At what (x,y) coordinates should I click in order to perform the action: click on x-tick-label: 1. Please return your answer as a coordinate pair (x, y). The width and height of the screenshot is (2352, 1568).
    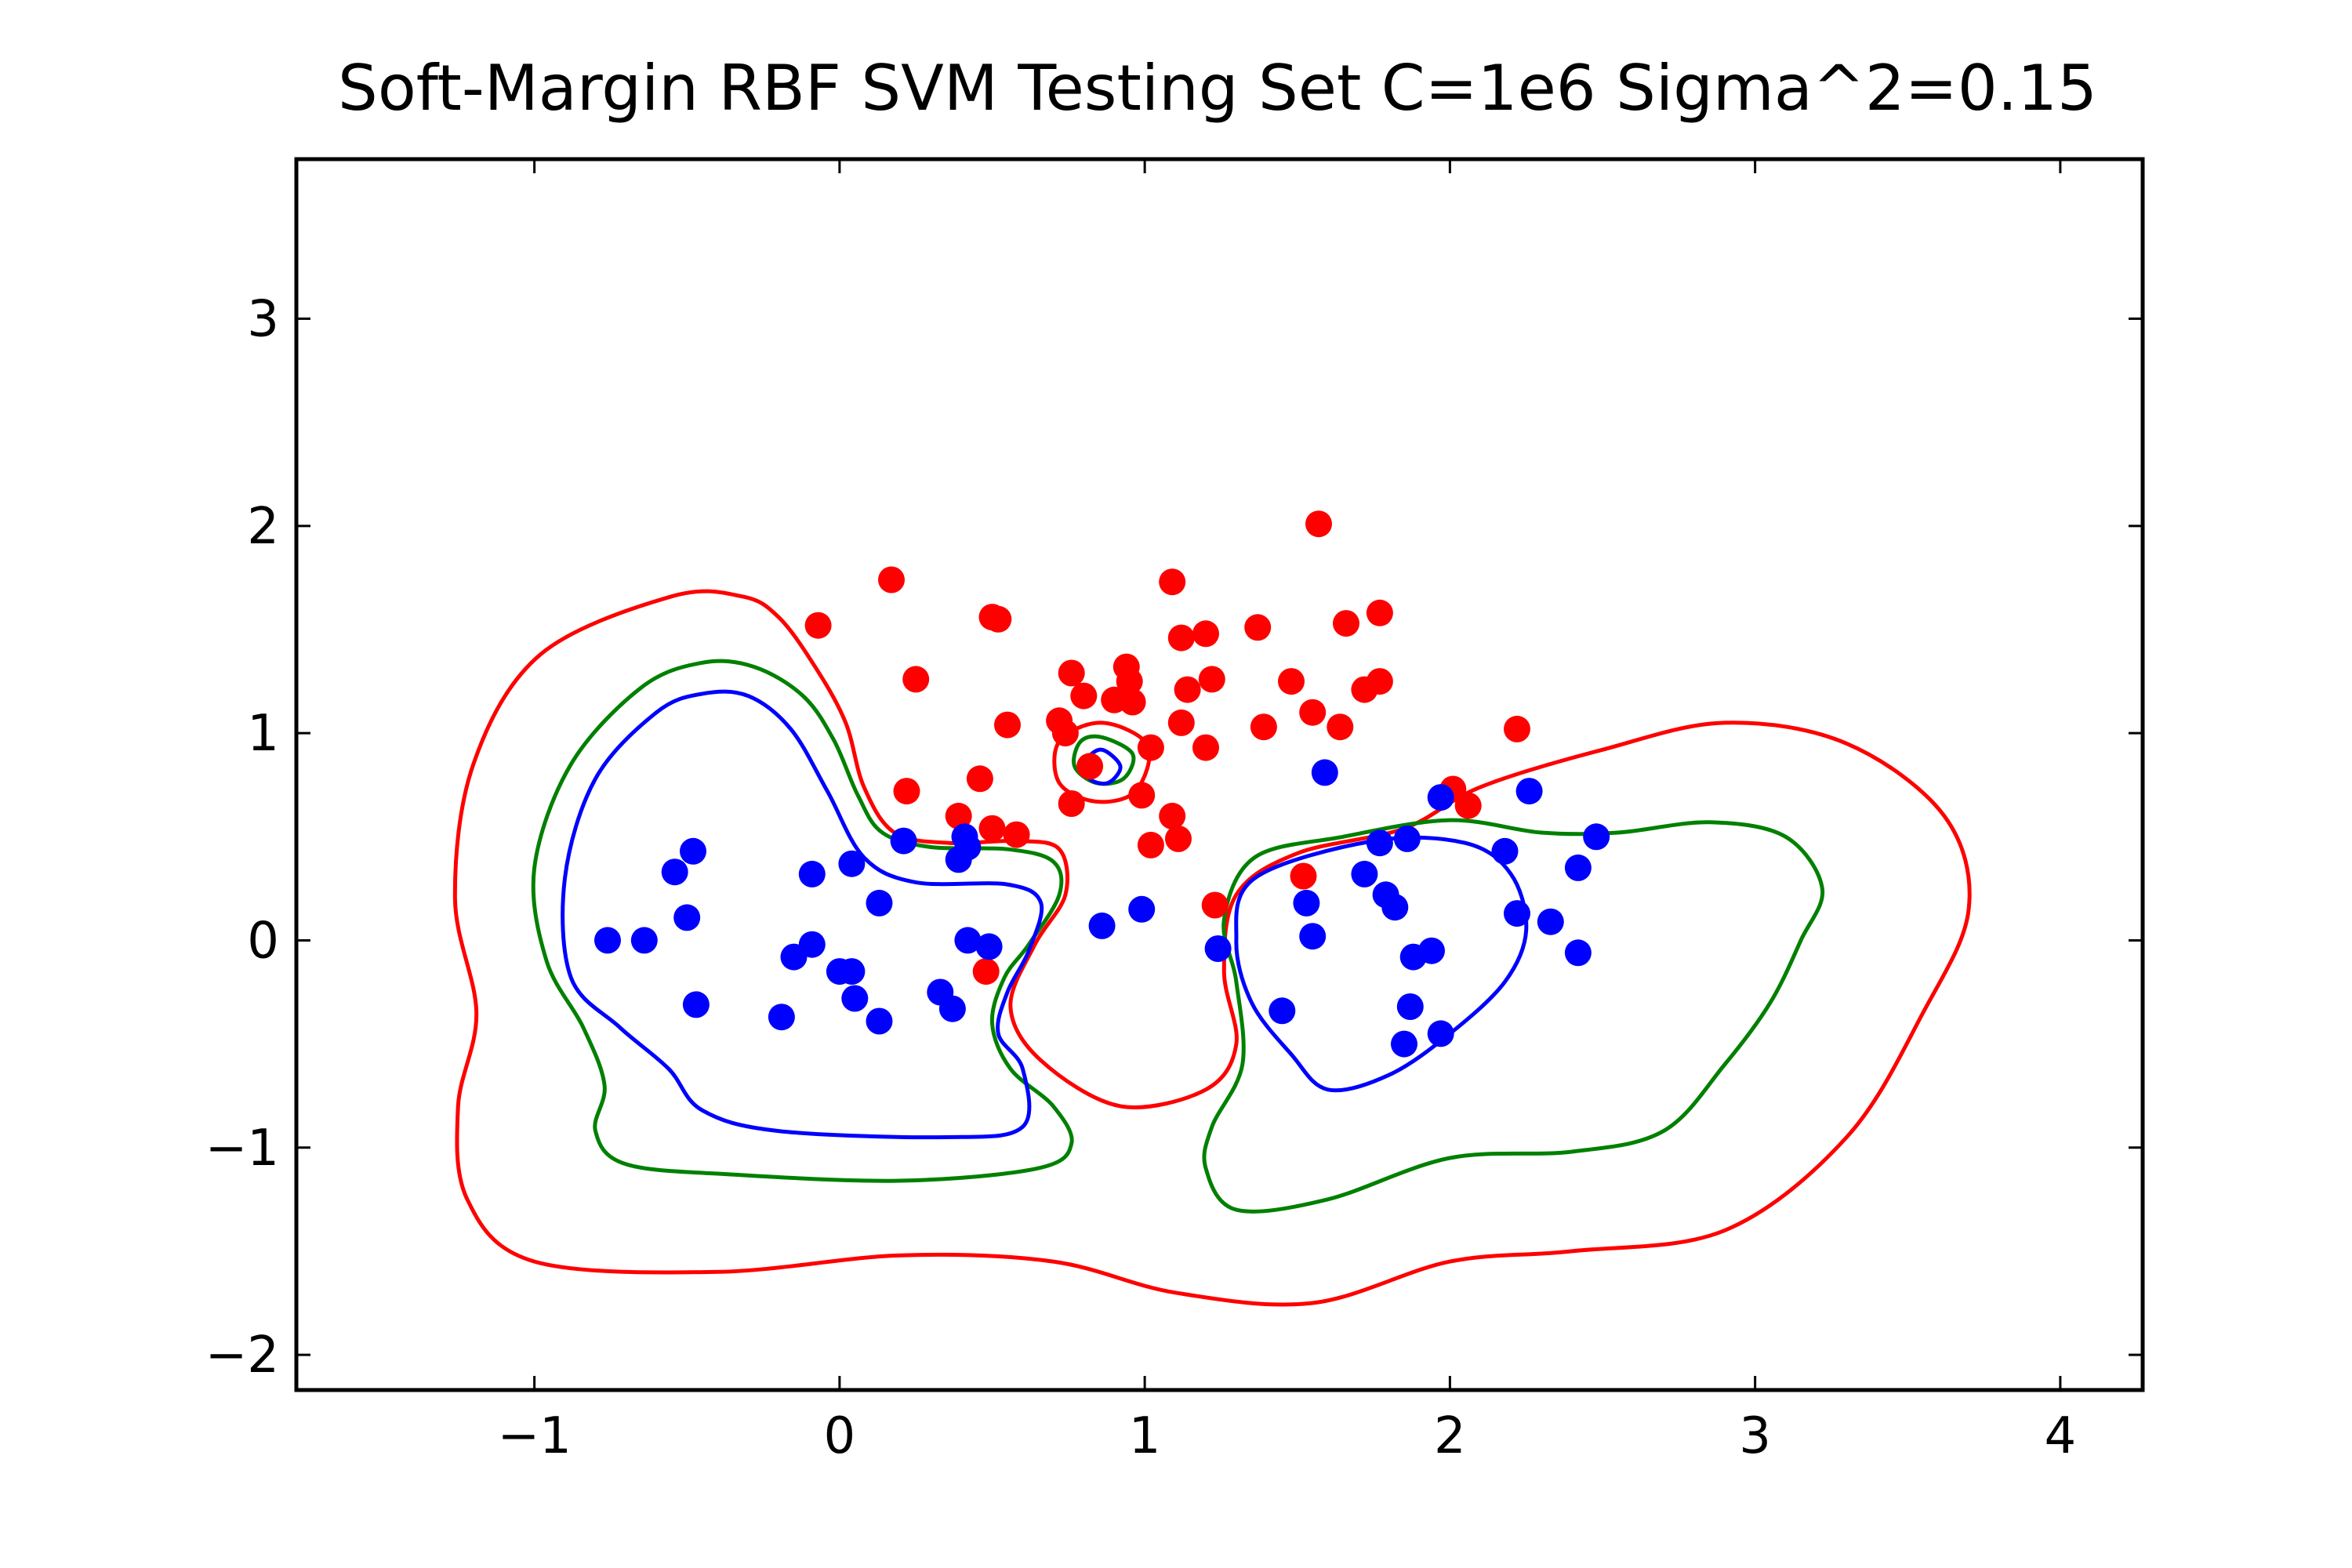
    Looking at the image, I should click on (1145, 1436).